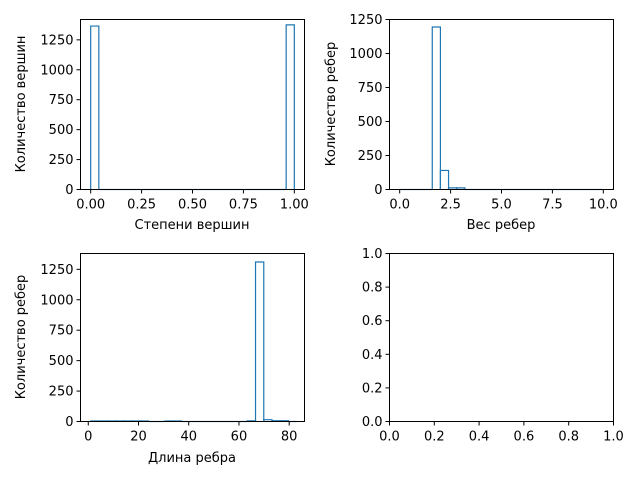  I want to click on subplot-3-xtick-label-3: 60, so click(239, 437).